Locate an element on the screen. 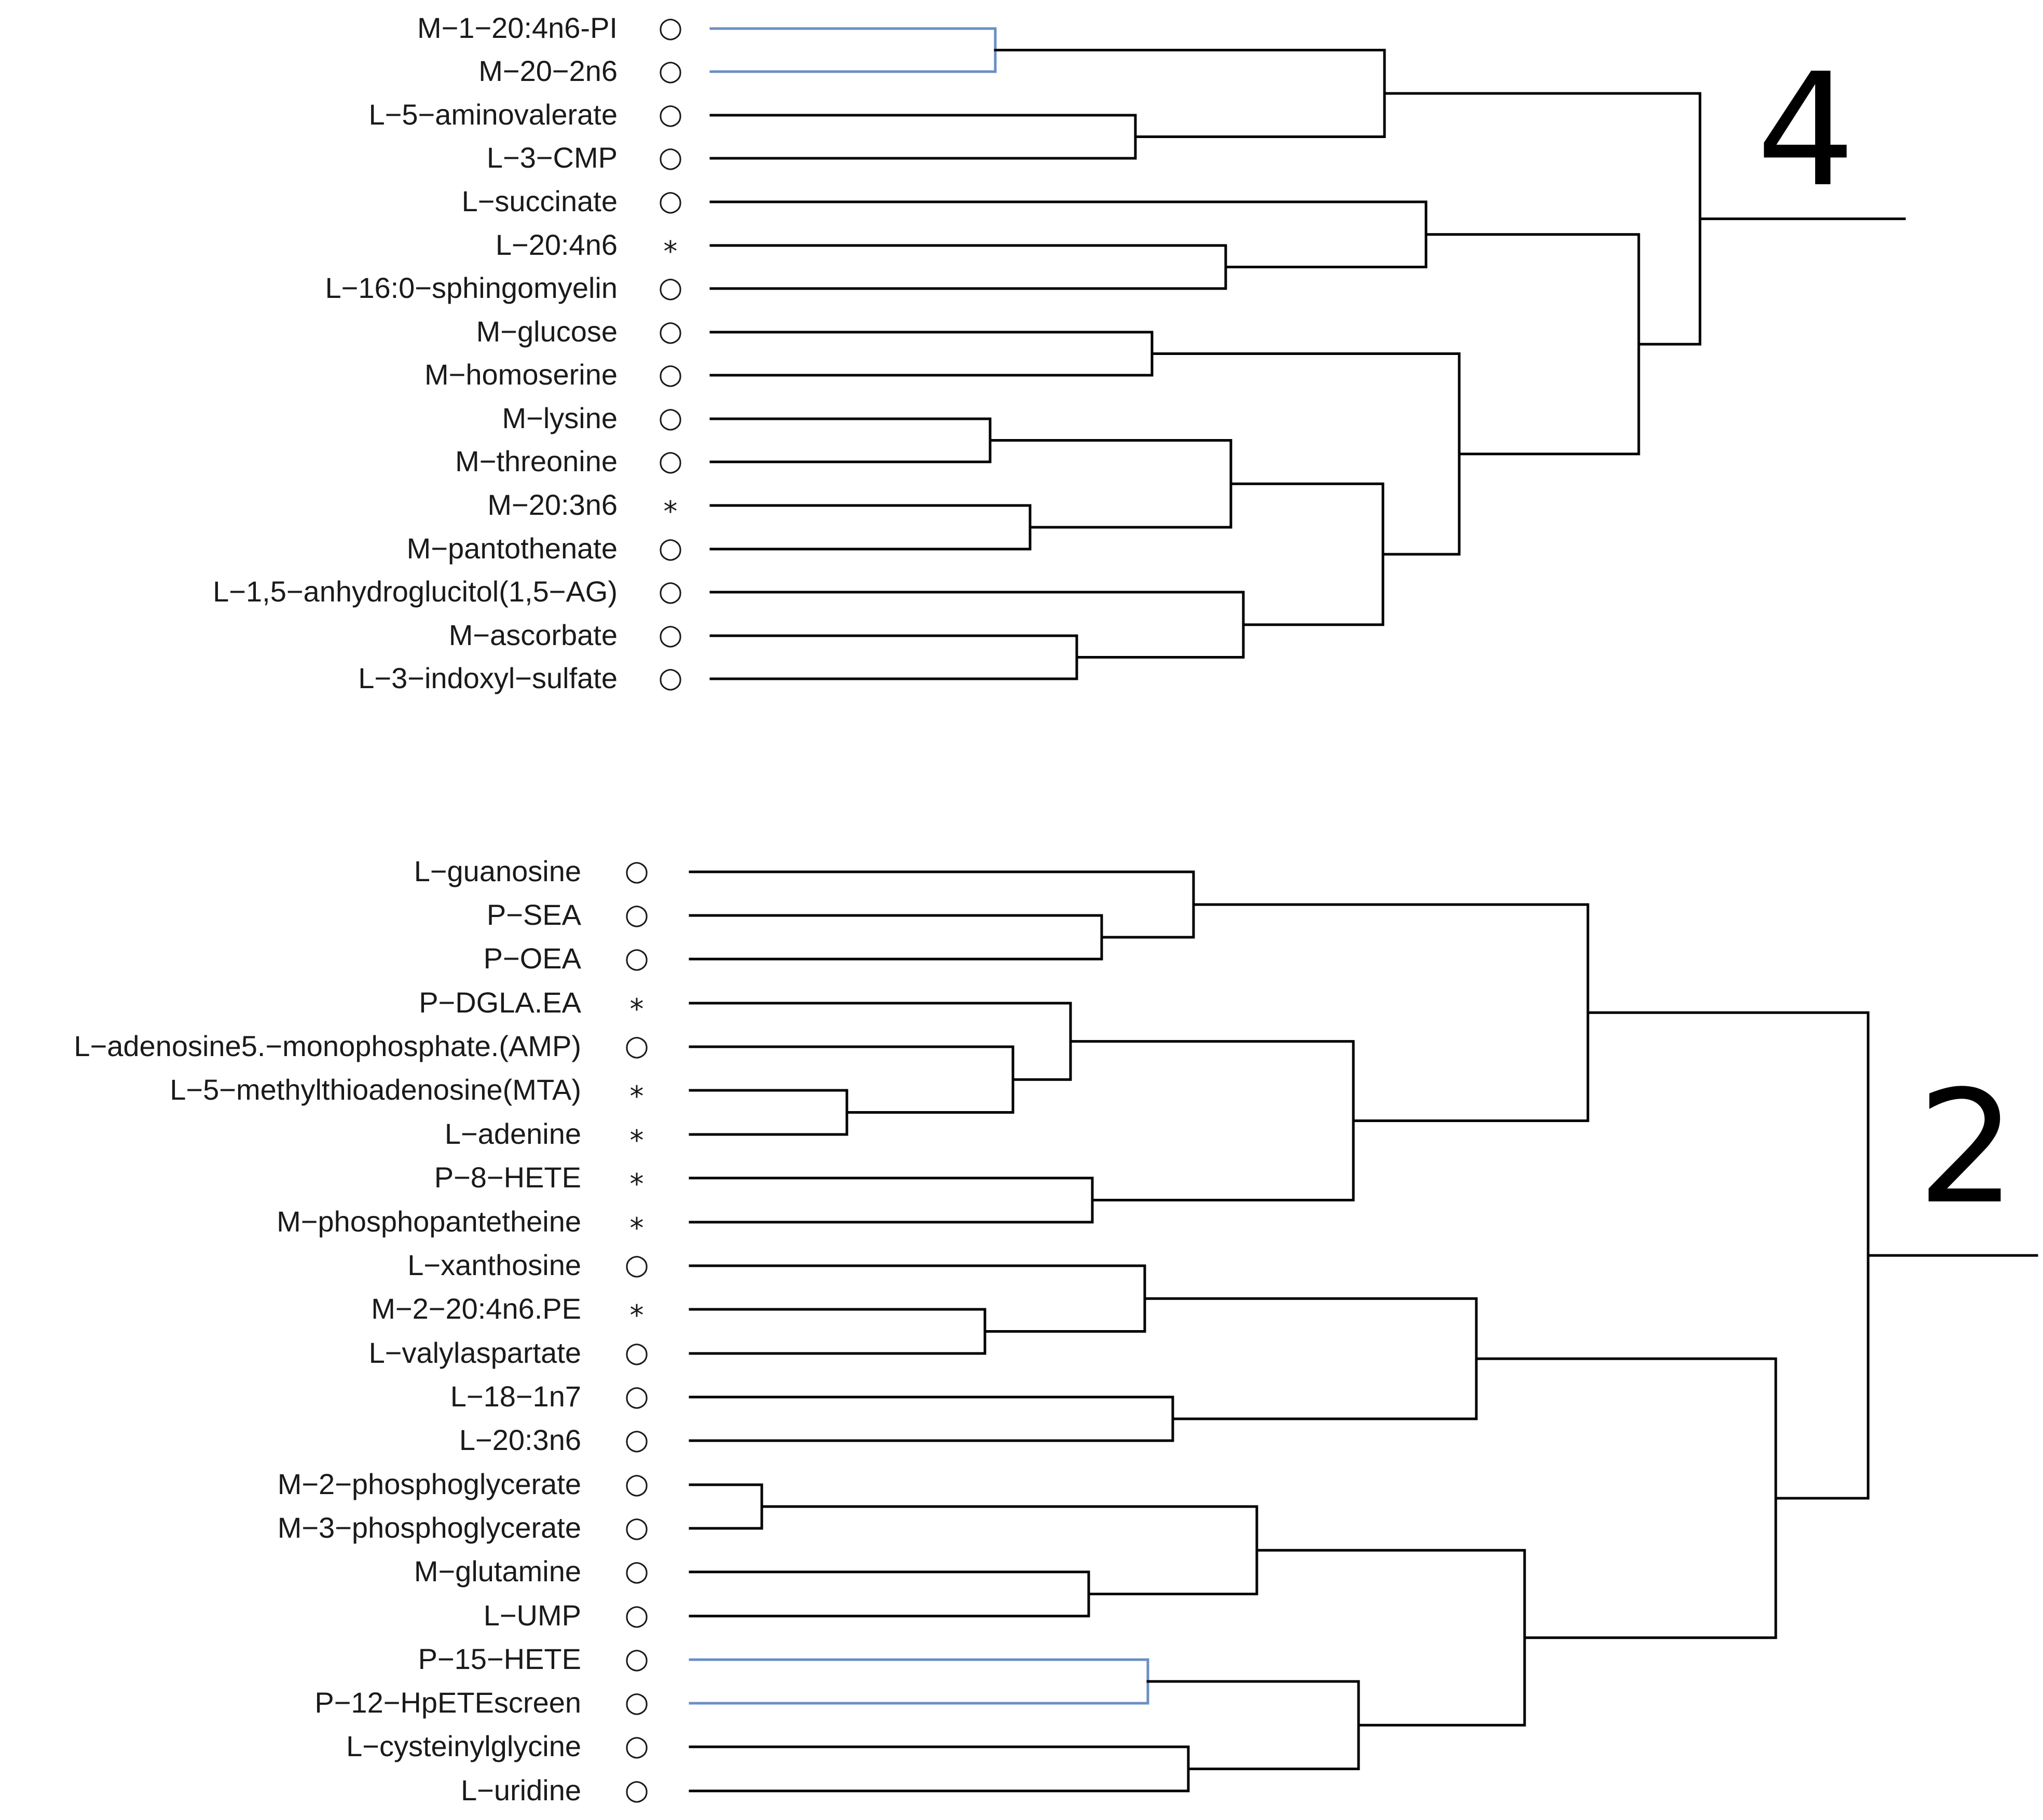 The height and width of the screenshot is (1820, 2043). leaf-label: P−SEA is located at coordinates (534, 914).